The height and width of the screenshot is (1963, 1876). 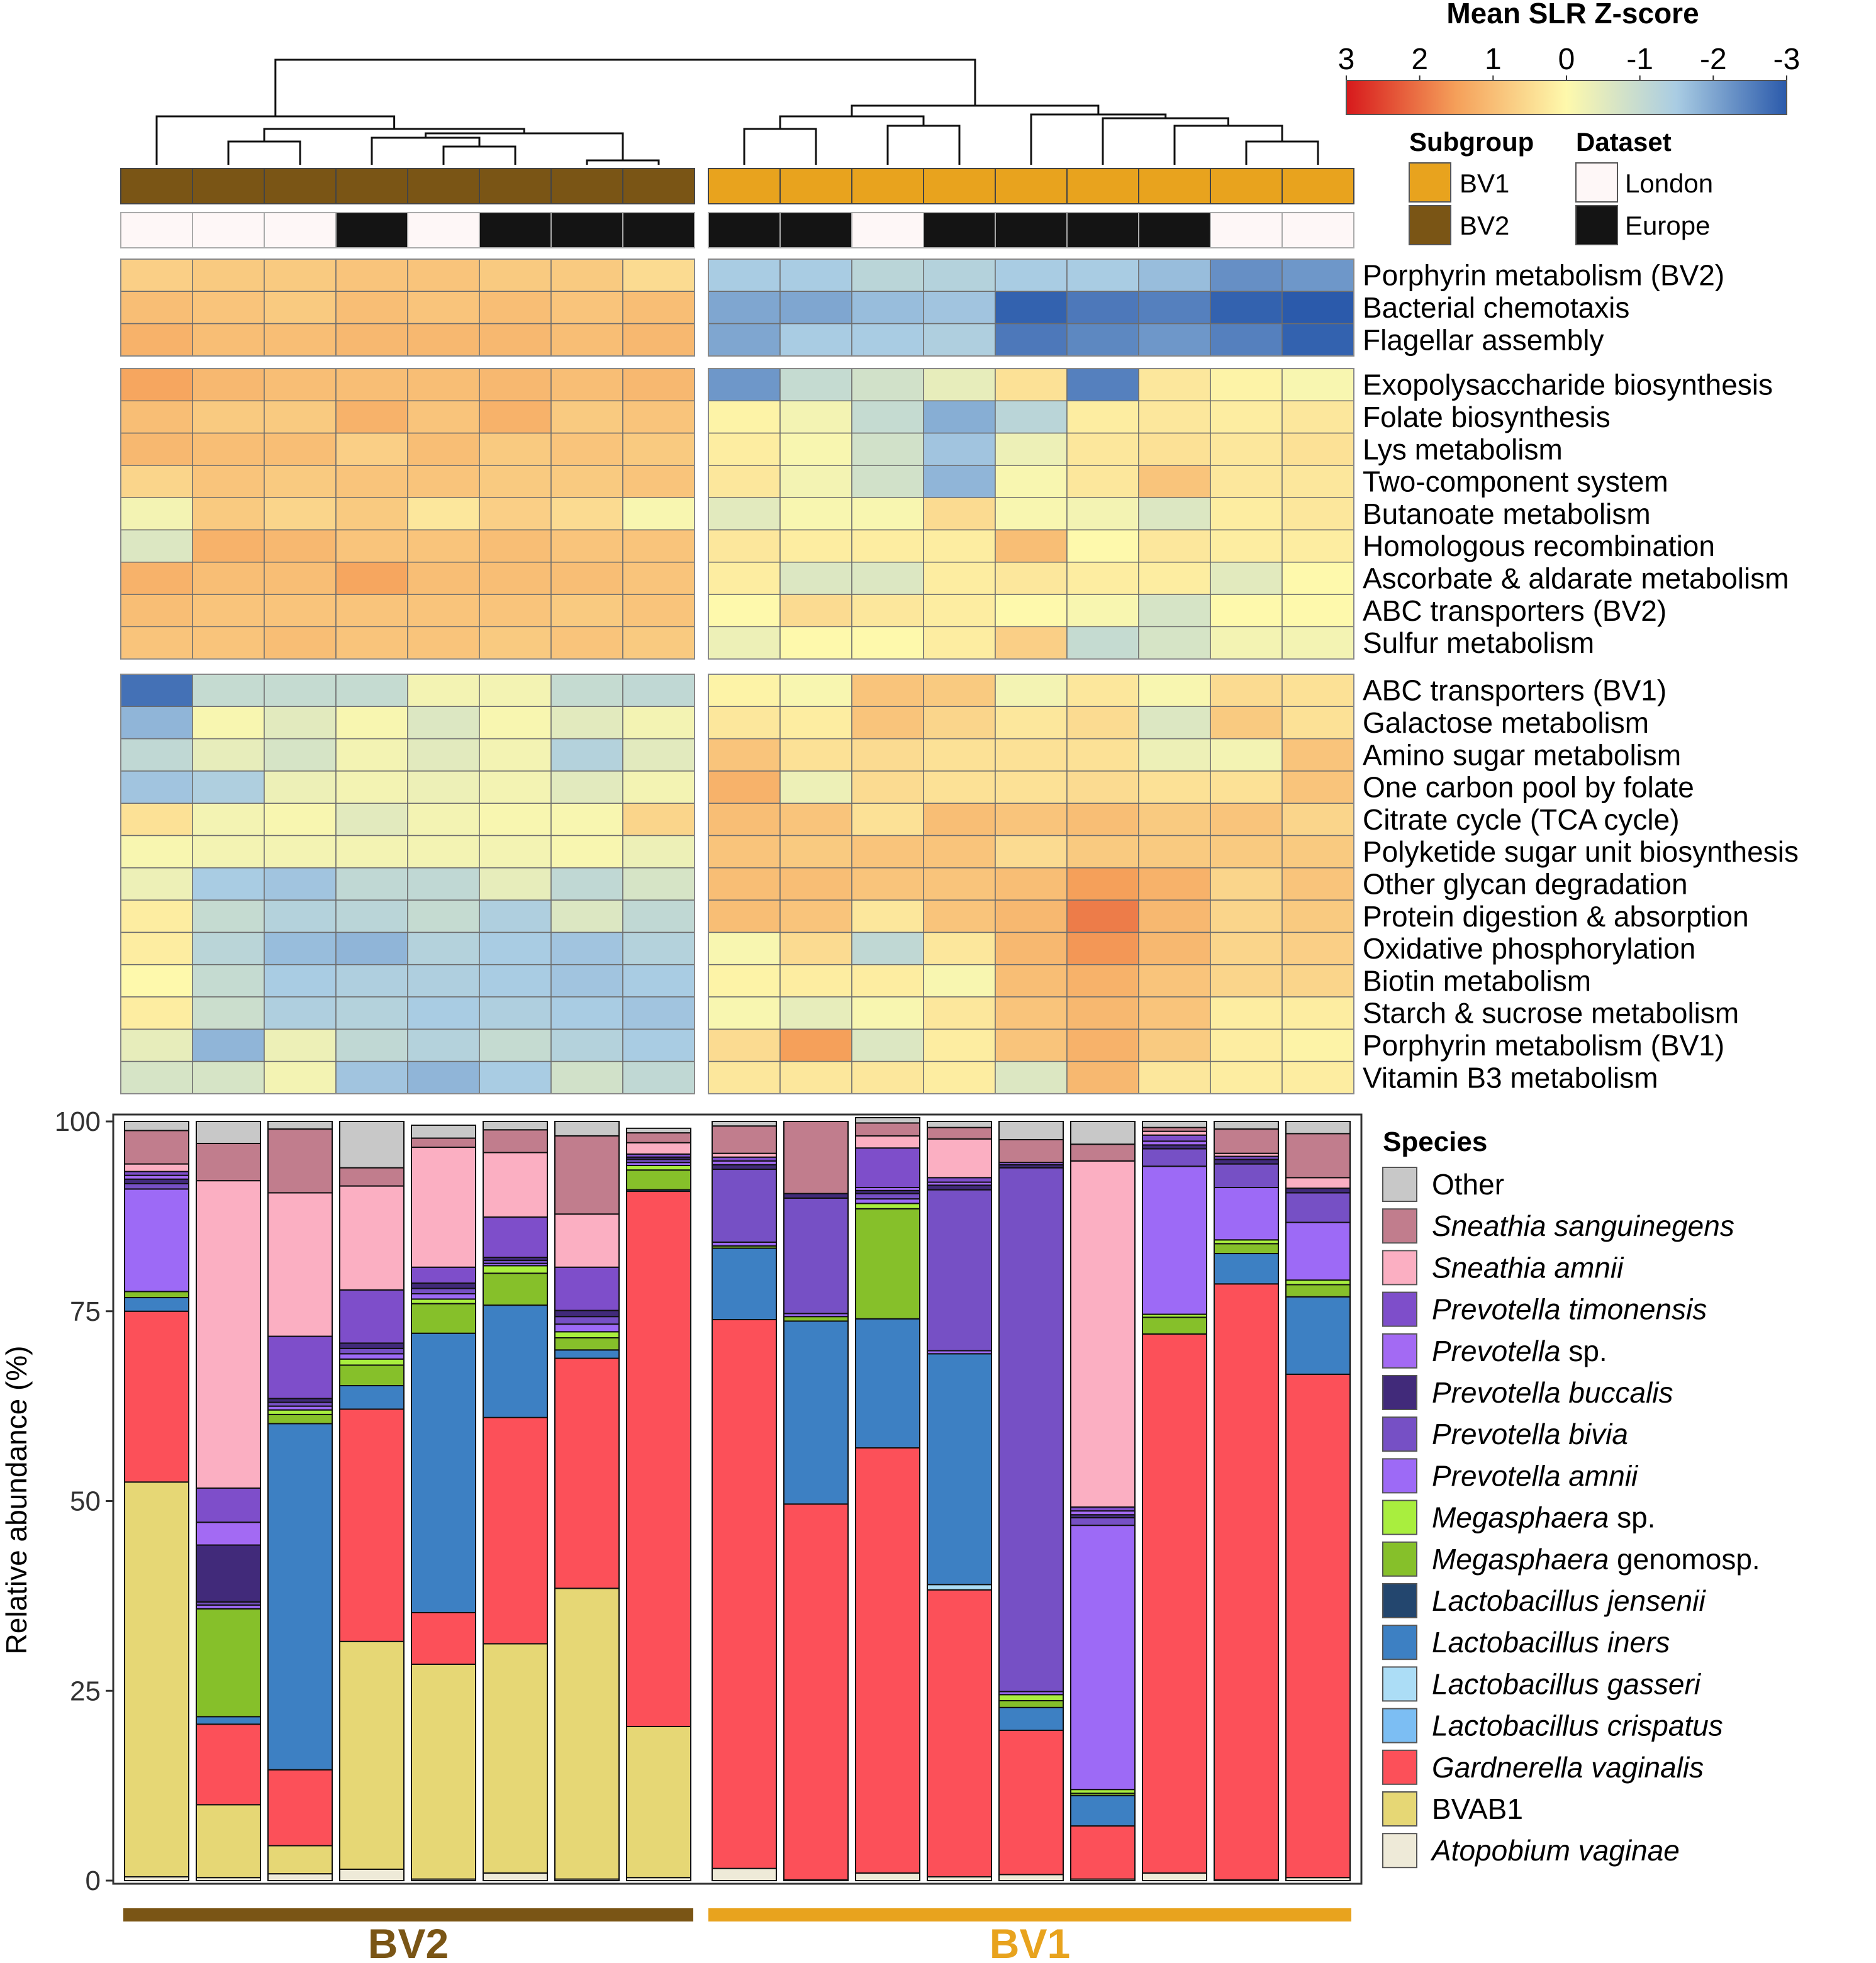 What do you see at coordinates (1568, 1767) in the screenshot?
I see `species-legend-label: Gardnerella vaginalis` at bounding box center [1568, 1767].